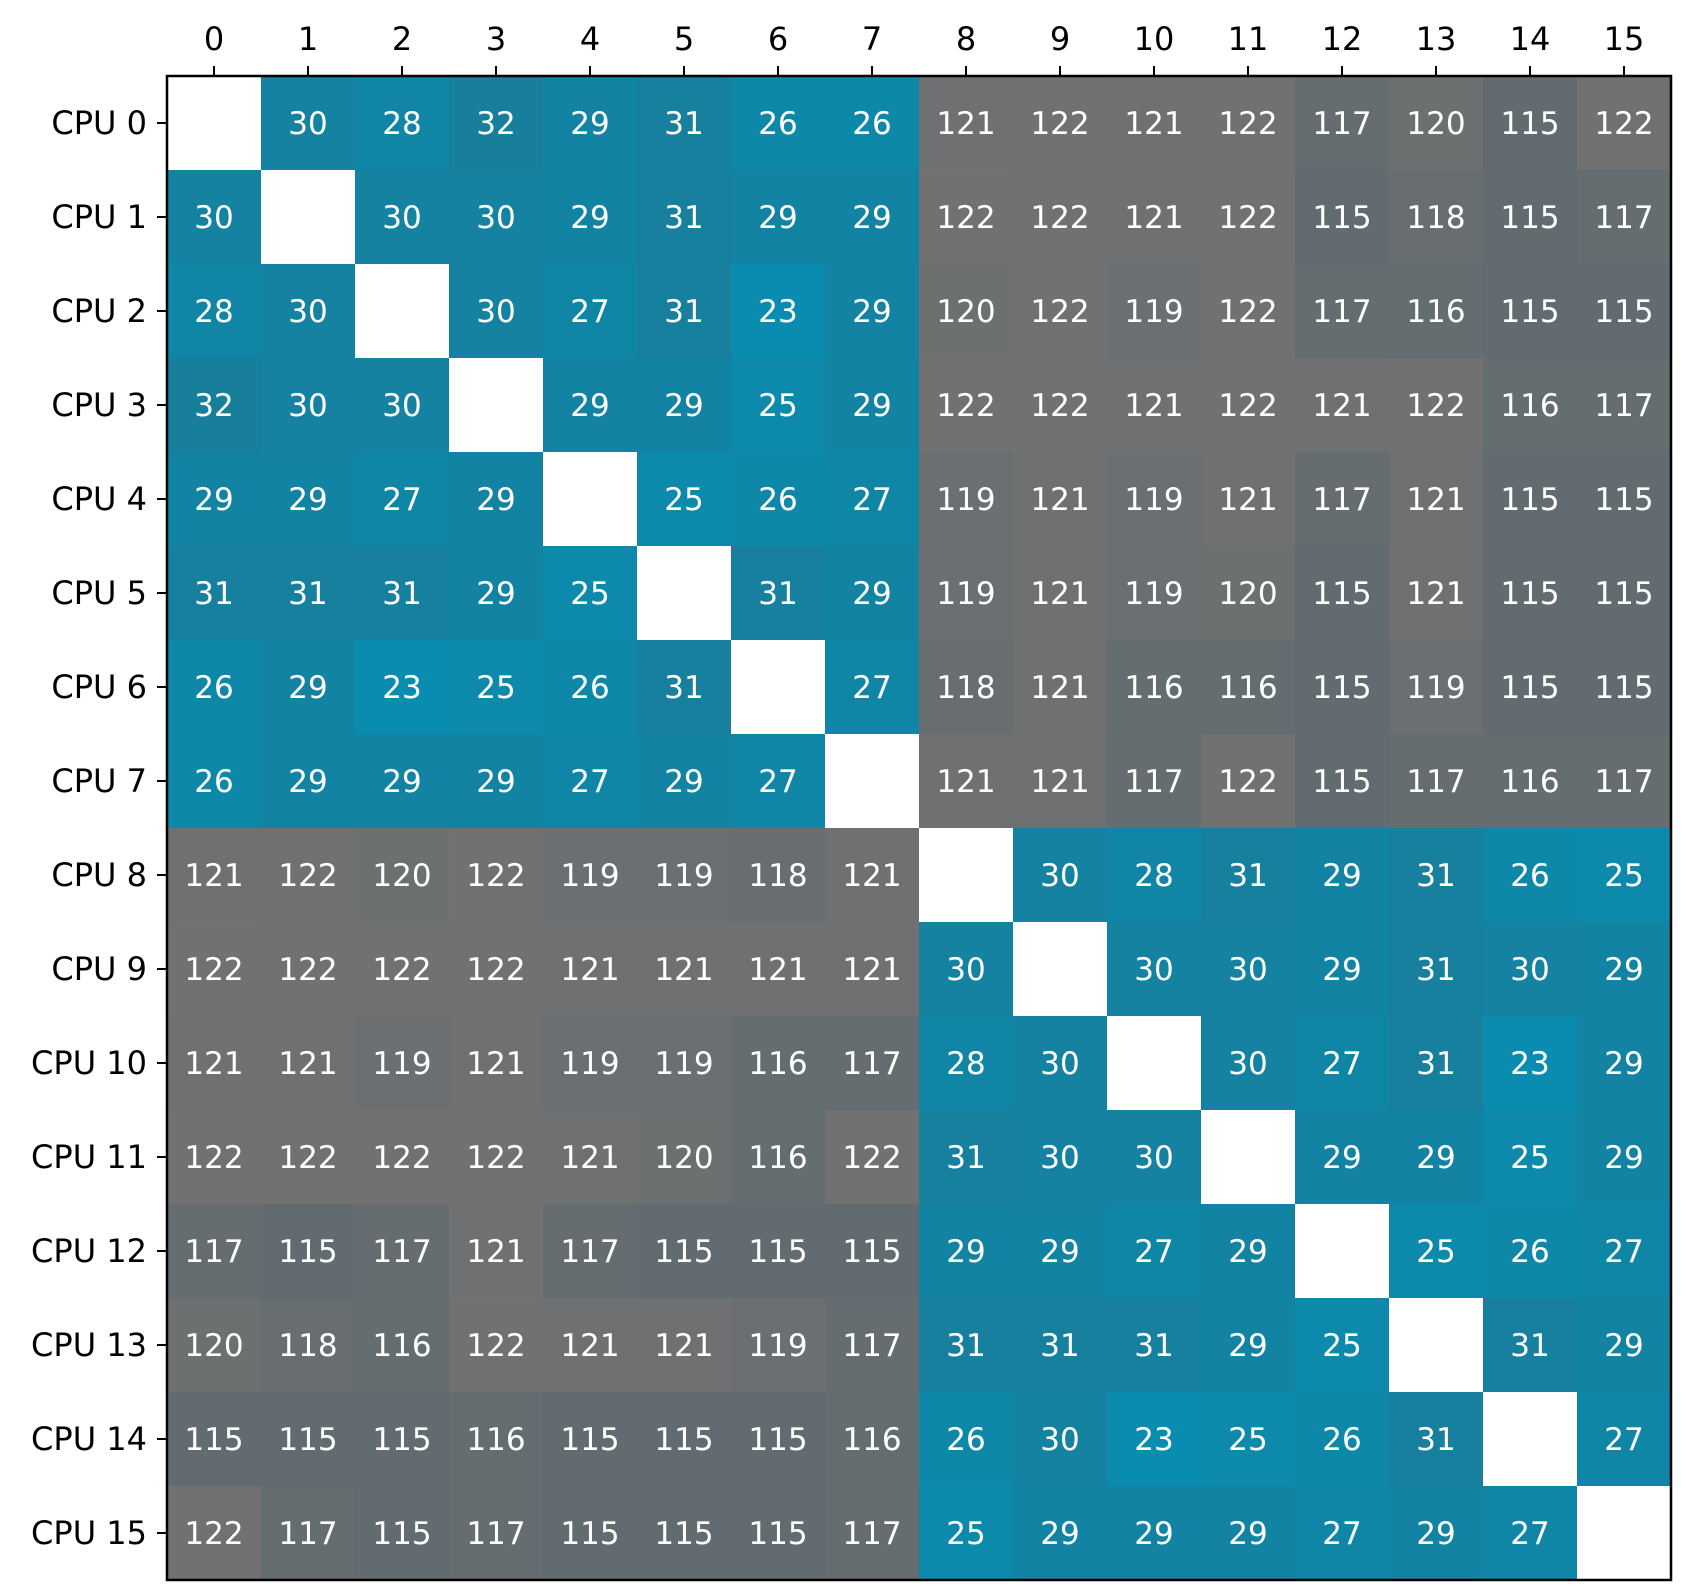 The height and width of the screenshot is (1590, 1682). What do you see at coordinates (99, 969) in the screenshot?
I see `y-tick-label: CPU 9` at bounding box center [99, 969].